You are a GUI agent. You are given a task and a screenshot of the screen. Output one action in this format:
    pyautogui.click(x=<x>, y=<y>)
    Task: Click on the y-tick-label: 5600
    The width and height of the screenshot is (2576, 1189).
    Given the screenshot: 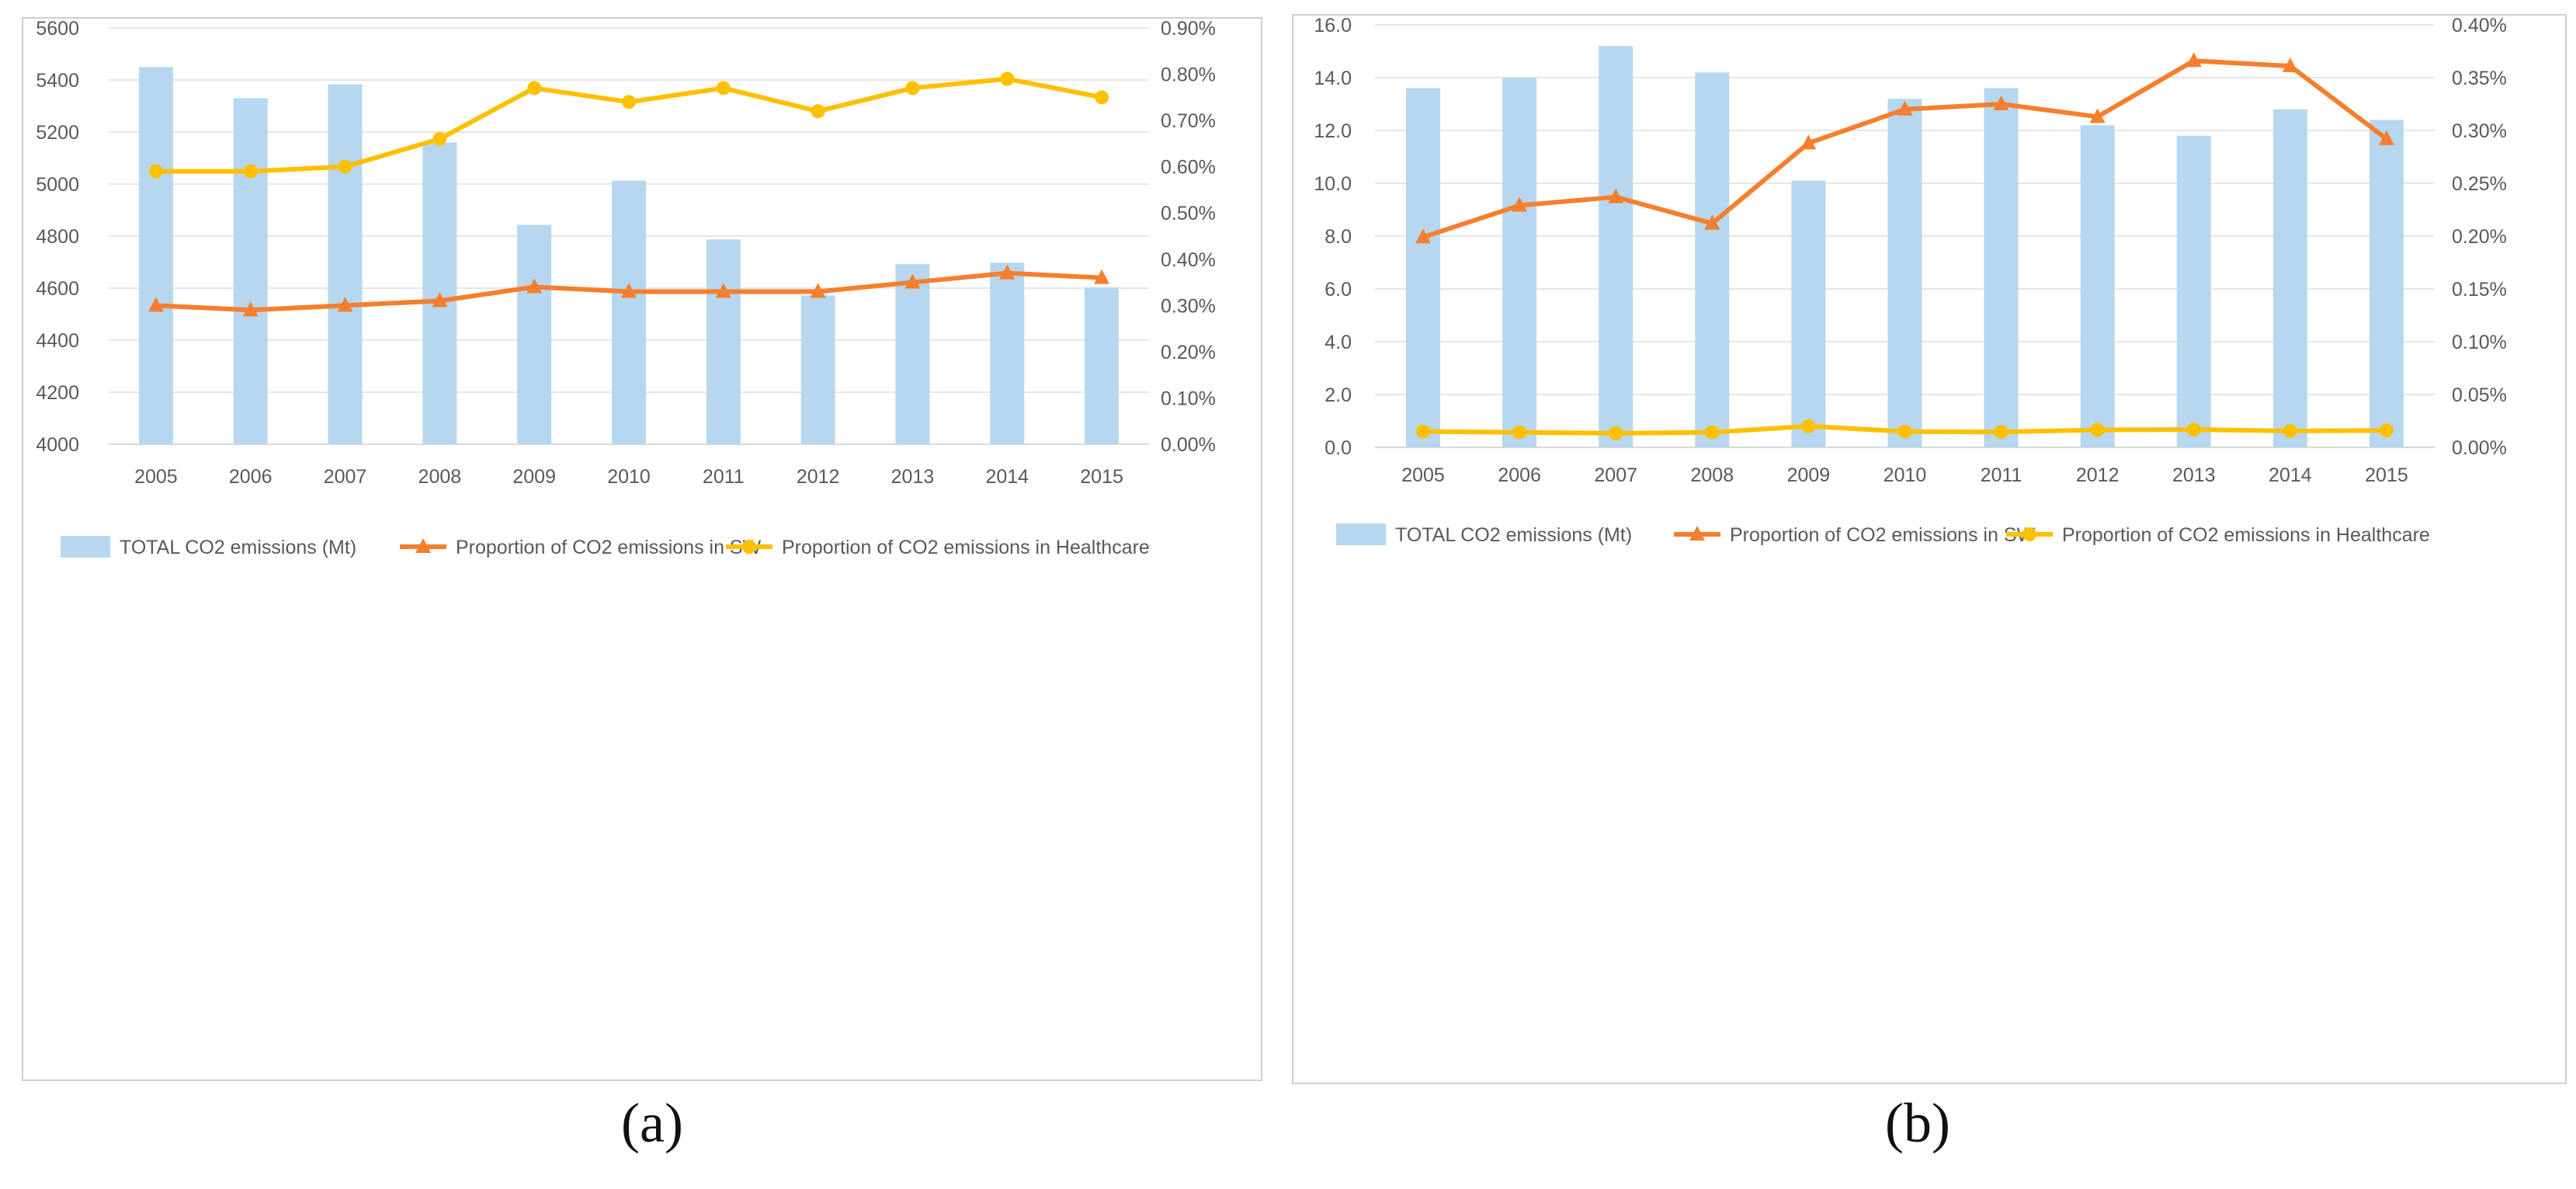 What is the action you would take?
    pyautogui.click(x=57, y=29)
    